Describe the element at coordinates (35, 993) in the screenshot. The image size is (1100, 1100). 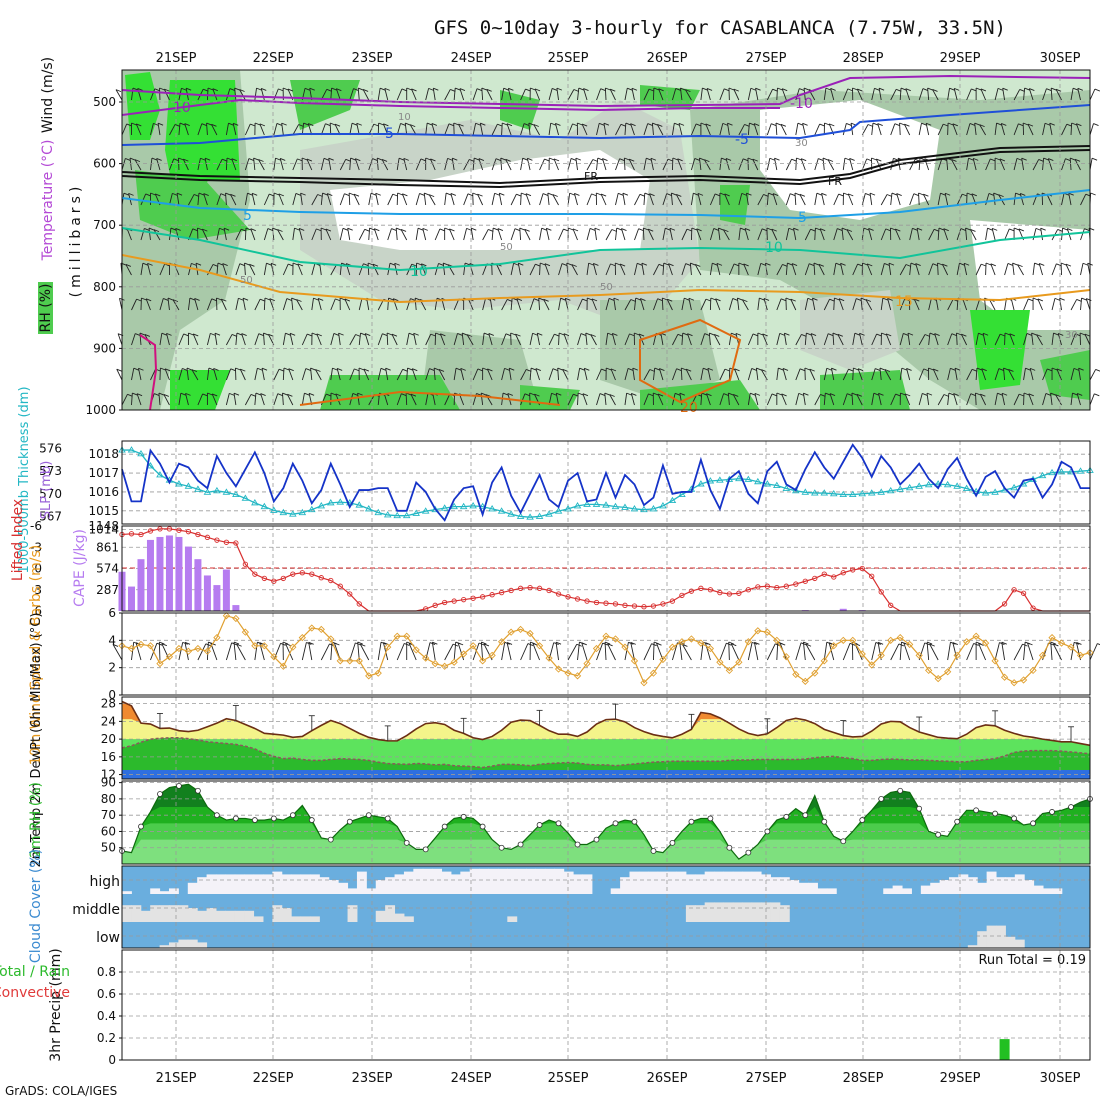
I see `precip-legend-convective: Convective` at that location.